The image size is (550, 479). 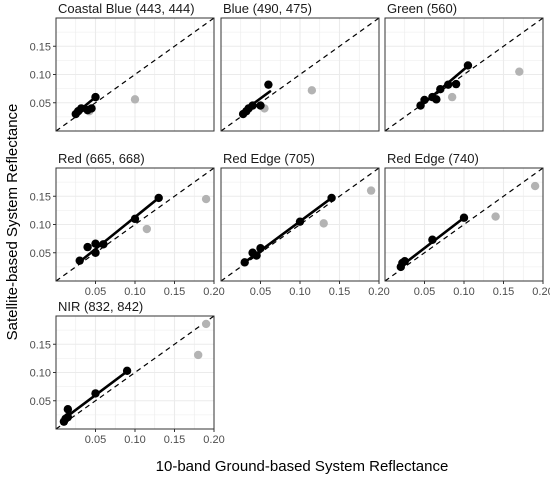 I want to click on facet-panel: Green (560), so click(x=464, y=66).